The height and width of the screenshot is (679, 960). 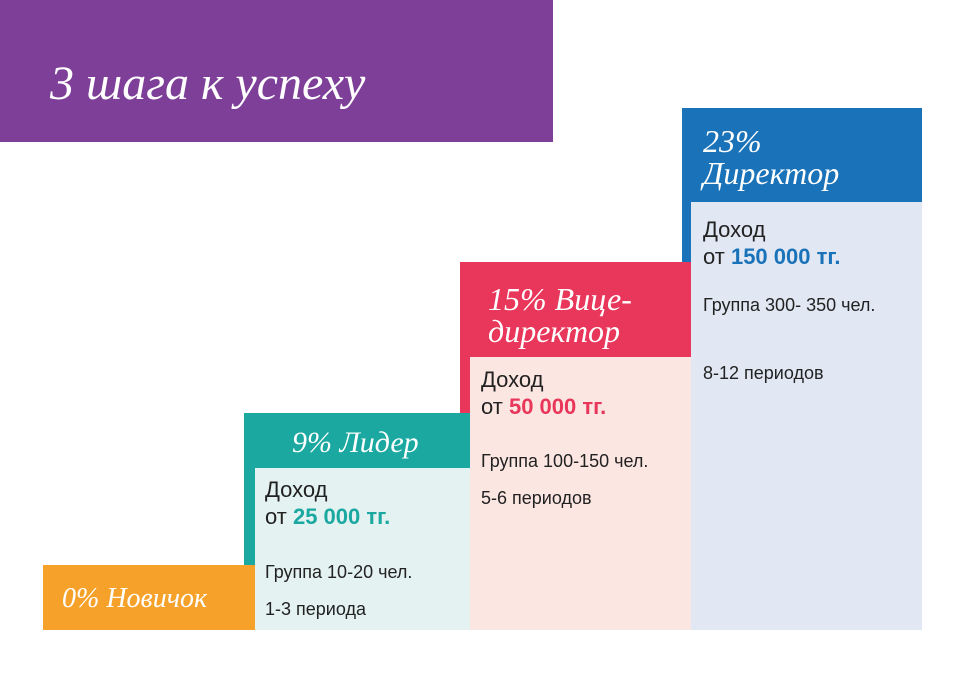 What do you see at coordinates (732, 141) in the screenshot?
I see `step-title: 23%` at bounding box center [732, 141].